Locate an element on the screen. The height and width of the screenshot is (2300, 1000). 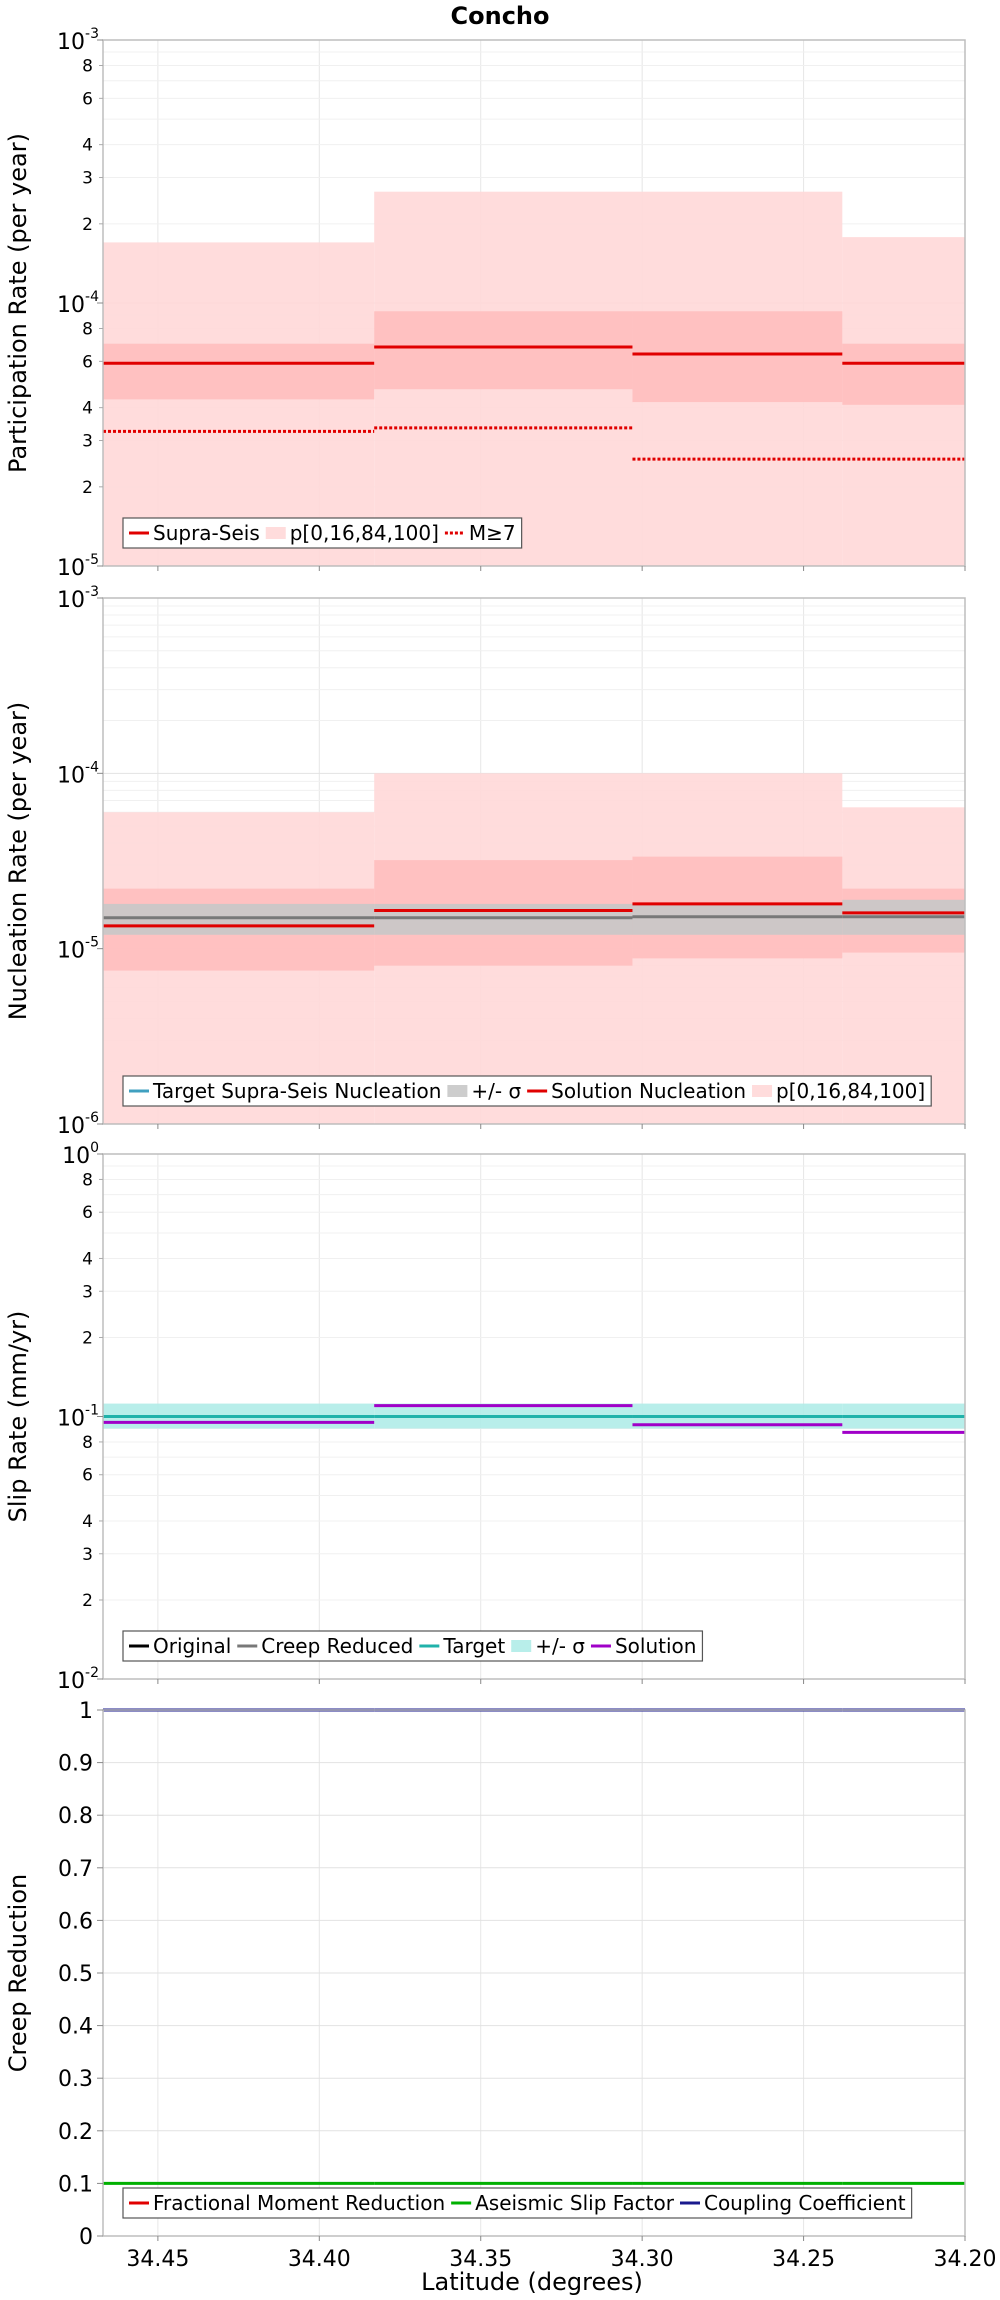
x-tick-label: 34.40 is located at coordinates (319, 2259).